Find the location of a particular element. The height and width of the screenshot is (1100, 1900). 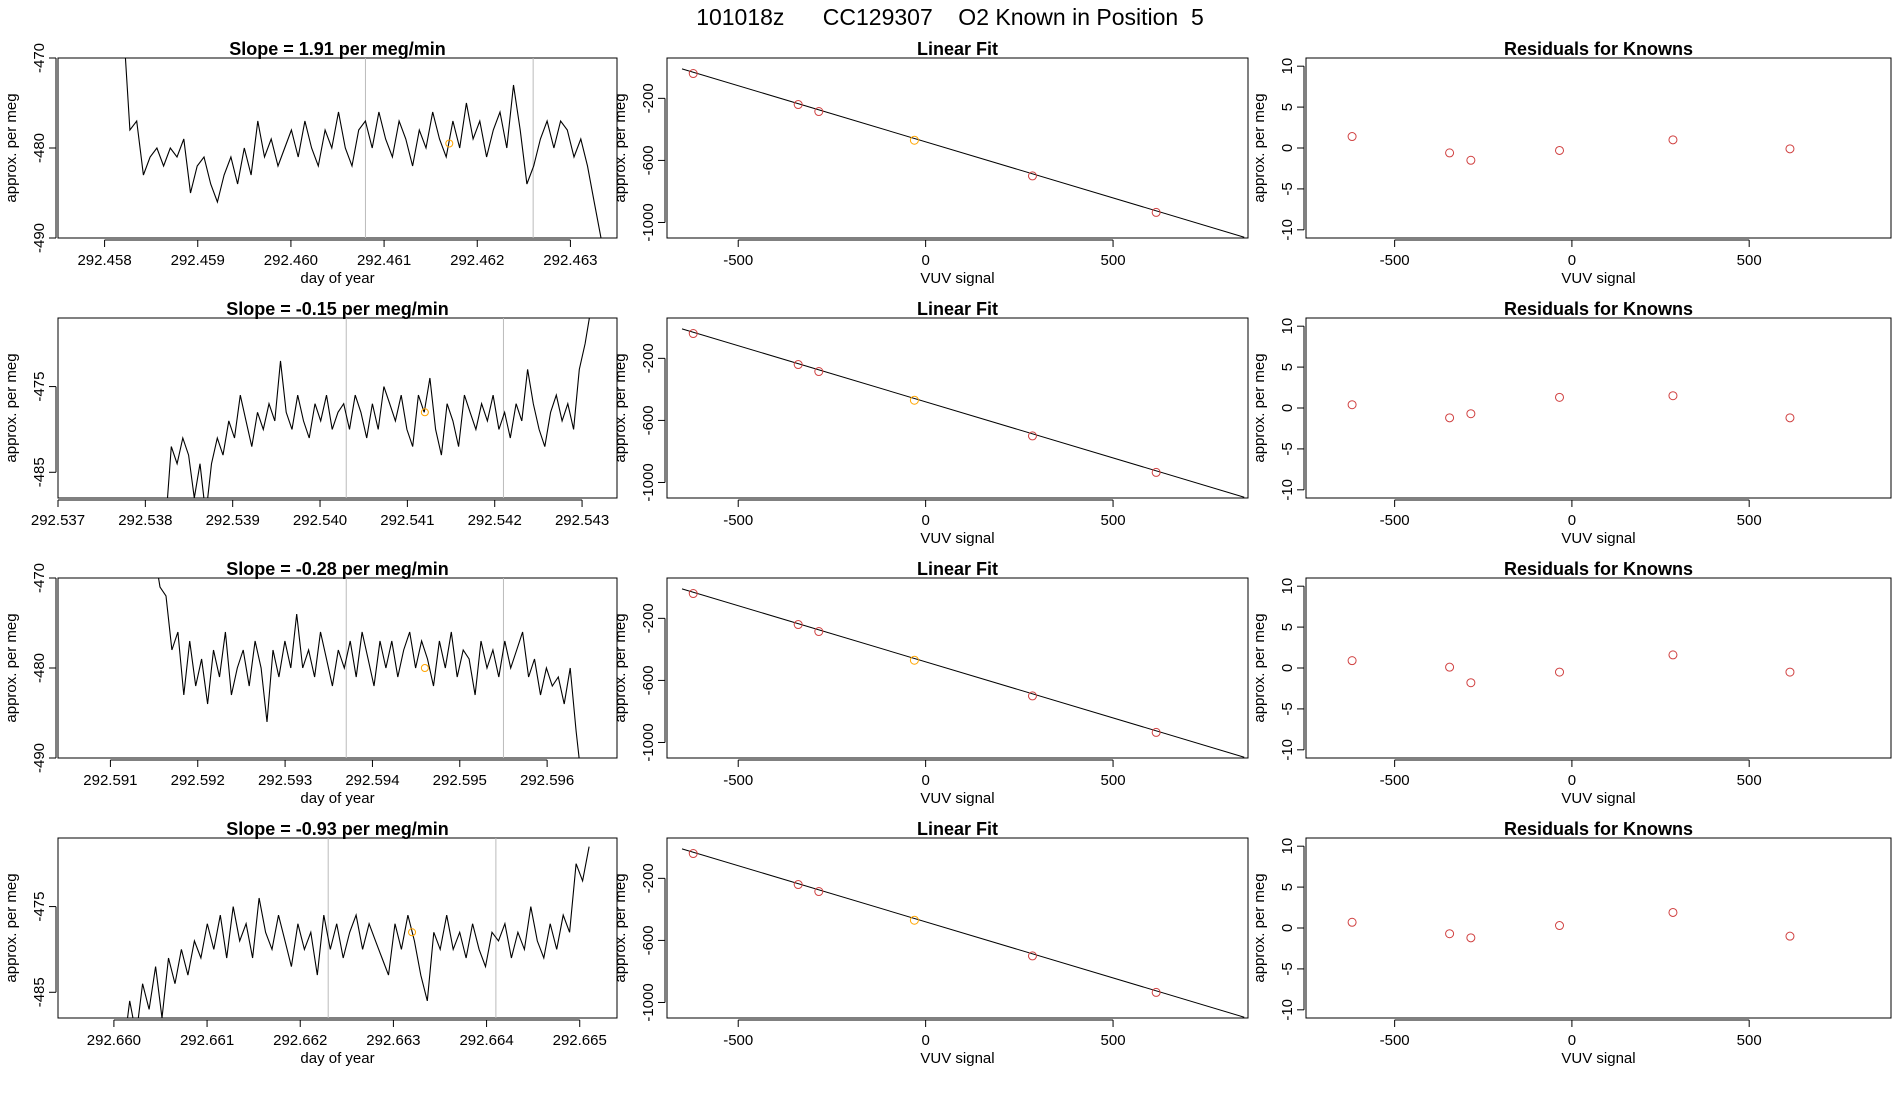

x-tick-label: 292.542 is located at coordinates (495, 520).